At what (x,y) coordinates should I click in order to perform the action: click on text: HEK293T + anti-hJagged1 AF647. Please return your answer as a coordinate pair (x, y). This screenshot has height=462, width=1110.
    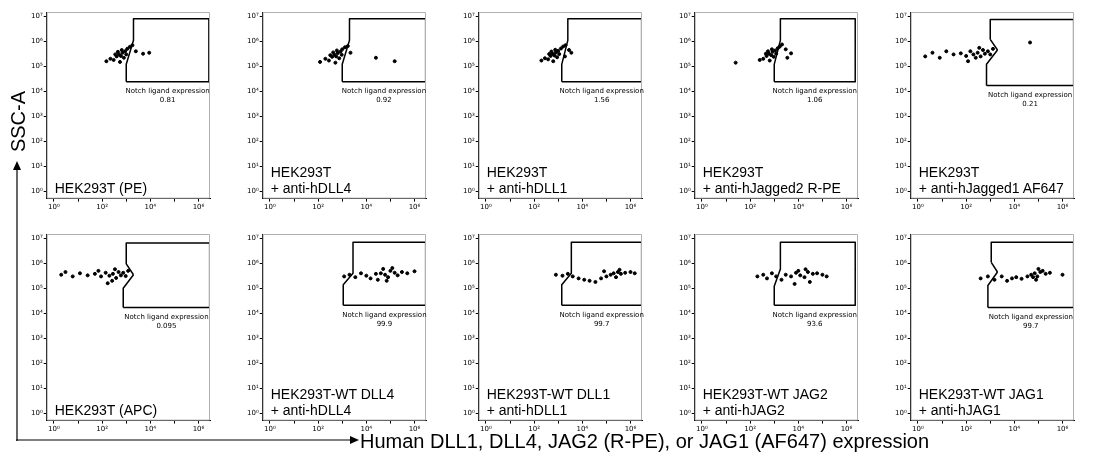
    Looking at the image, I should click on (991, 179).